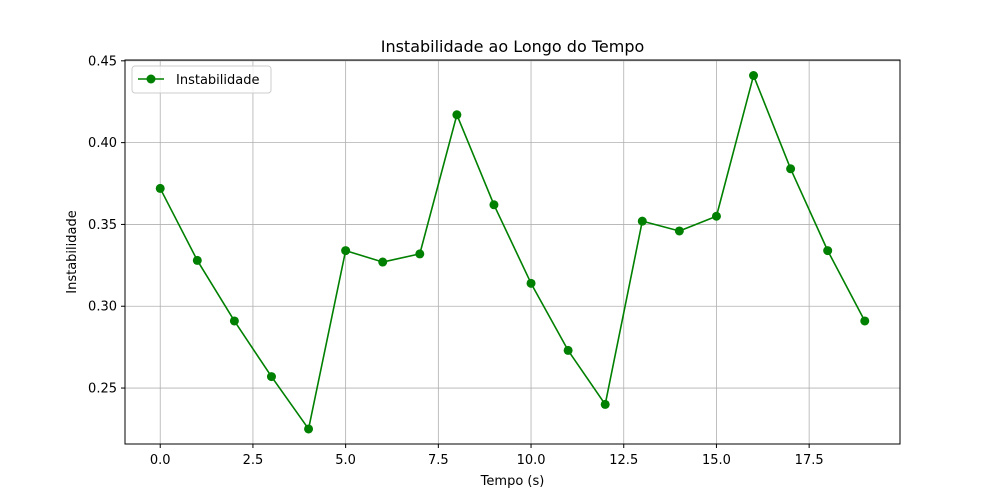  Describe the element at coordinates (513, 46) in the screenshot. I see `chart-title: Instabilidade ao Longo do Tempo` at that location.